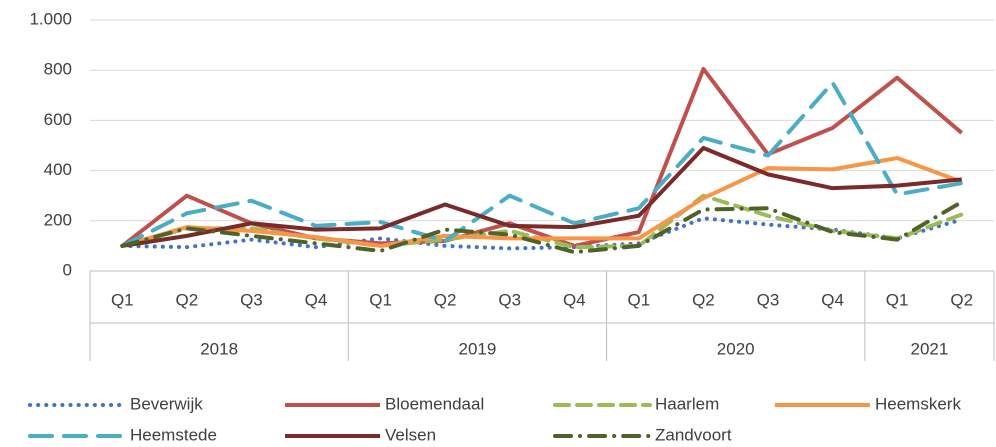  Describe the element at coordinates (166, 403) in the screenshot. I see `legend-label: Beverwijk` at that location.